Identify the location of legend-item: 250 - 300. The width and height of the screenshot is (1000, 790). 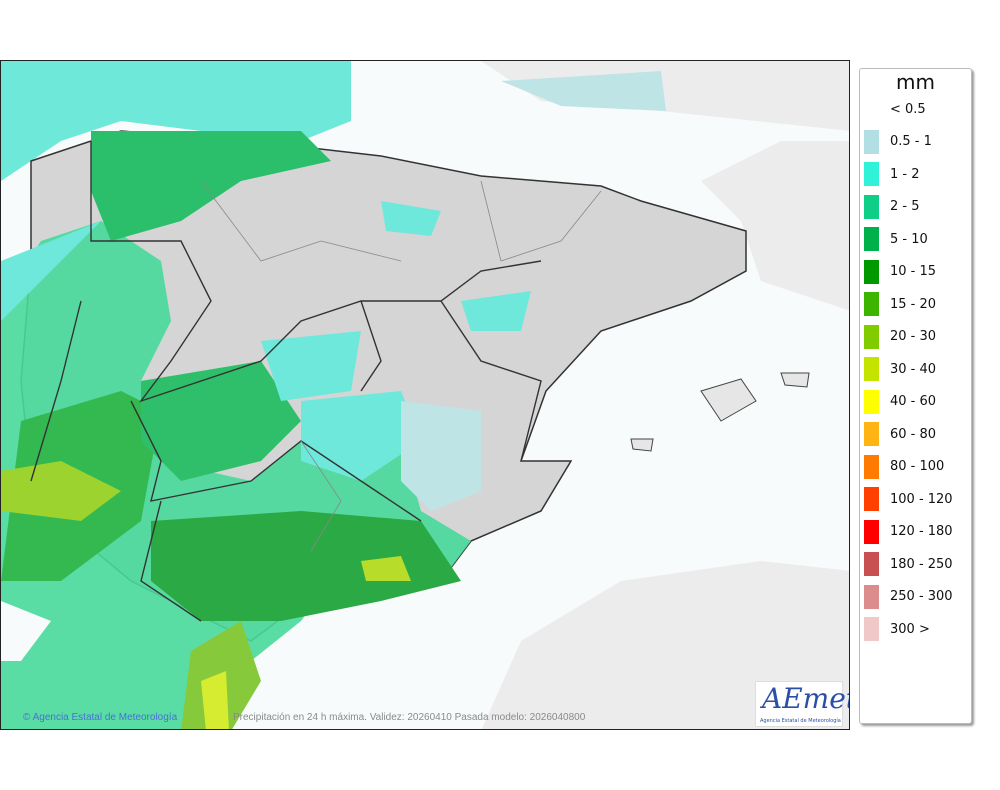
(908, 596).